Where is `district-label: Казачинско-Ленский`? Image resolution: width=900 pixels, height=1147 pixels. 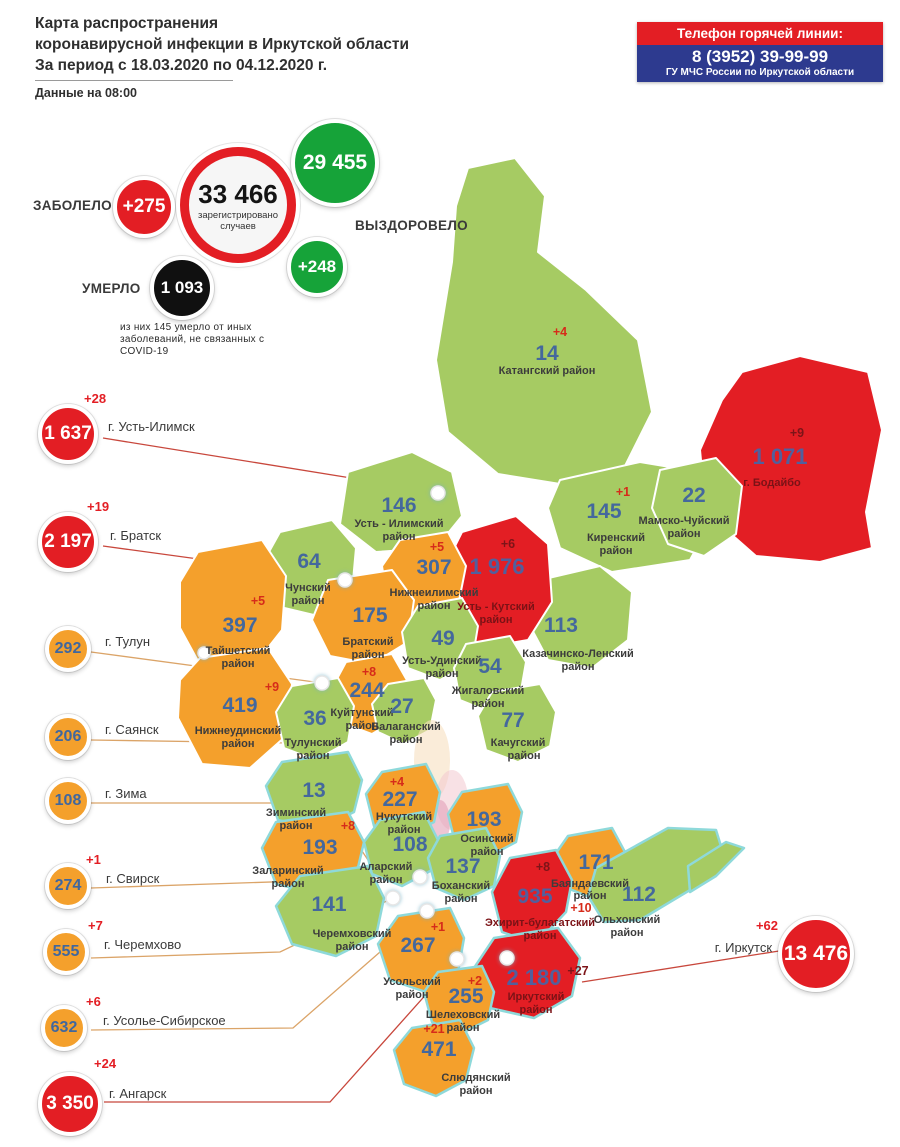 district-label: Казачинско-Ленский is located at coordinates (578, 654).